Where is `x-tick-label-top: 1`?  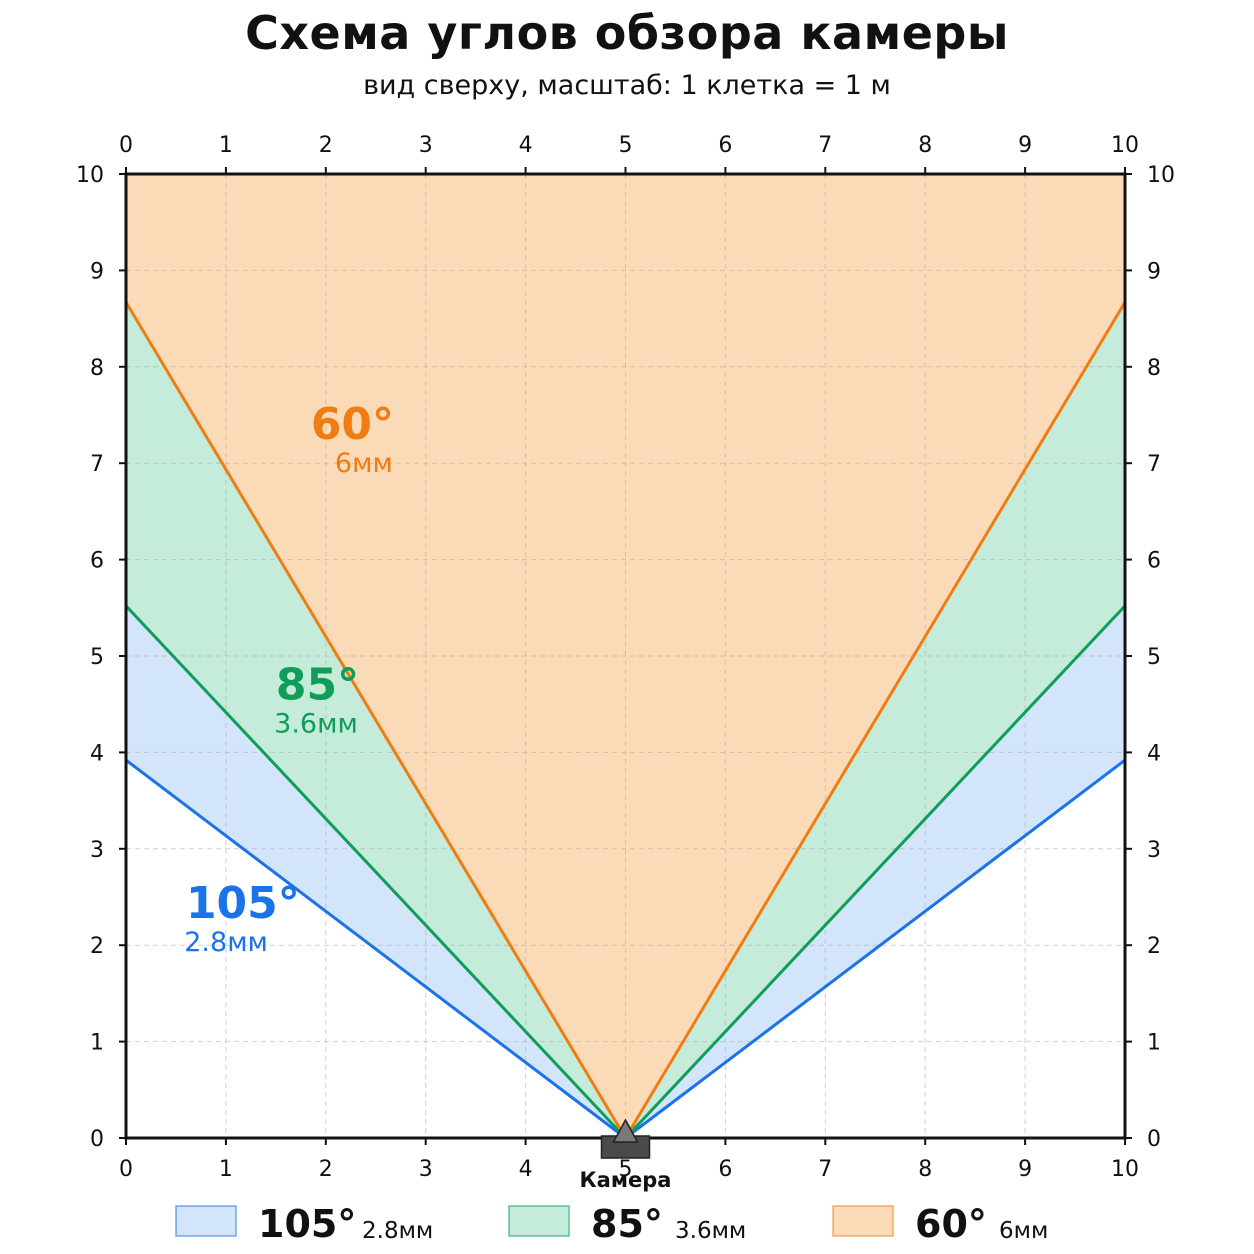
x-tick-label-top: 1 is located at coordinates (226, 145).